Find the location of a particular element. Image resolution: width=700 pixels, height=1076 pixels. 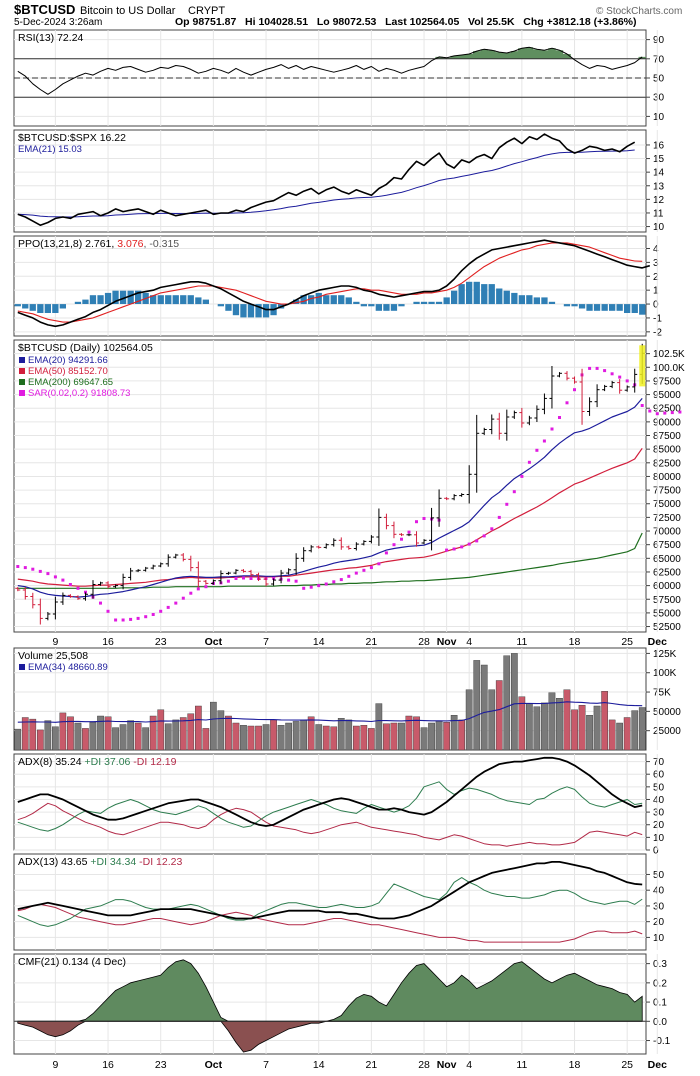

adx8-di-plus-line is located at coordinates (330, 806).